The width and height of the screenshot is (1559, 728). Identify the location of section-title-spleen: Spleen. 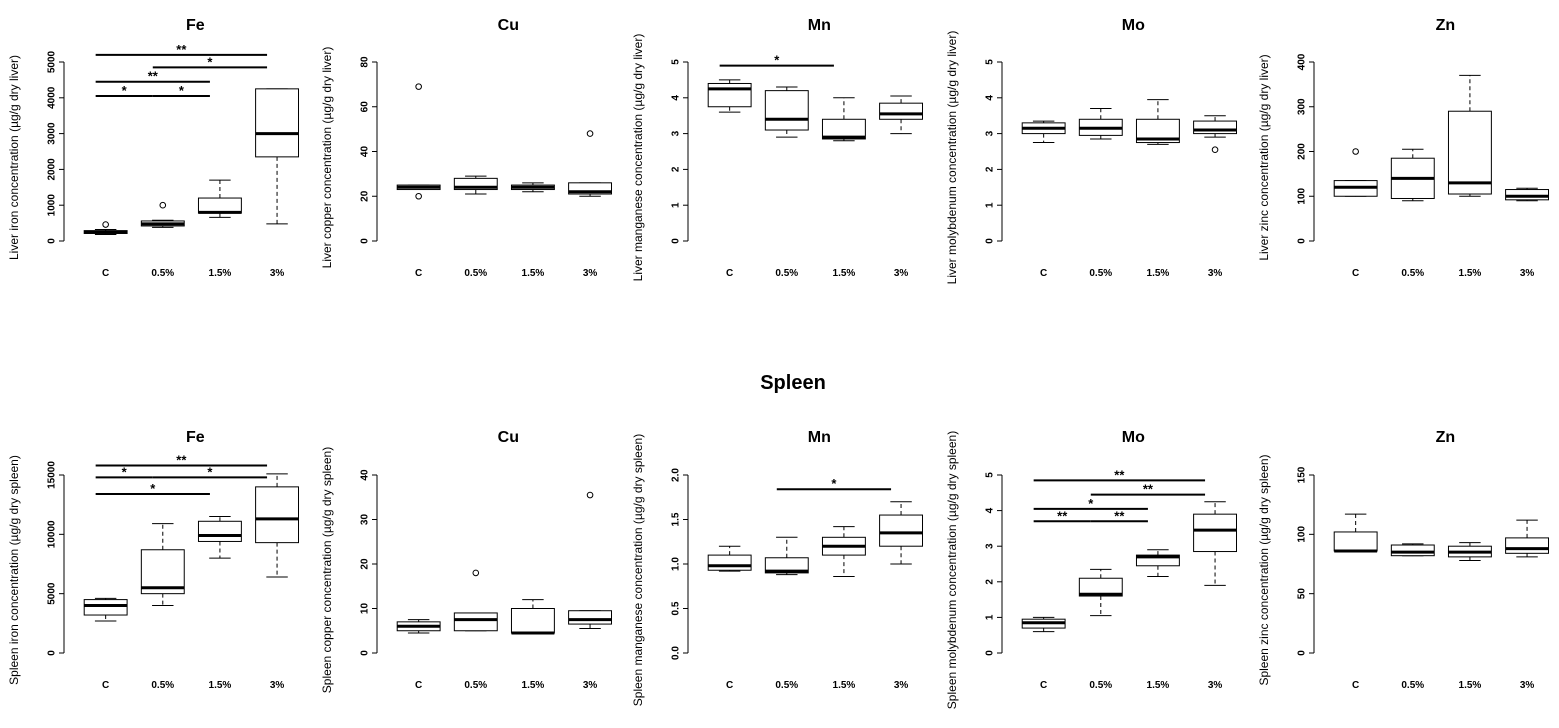
(793, 383).